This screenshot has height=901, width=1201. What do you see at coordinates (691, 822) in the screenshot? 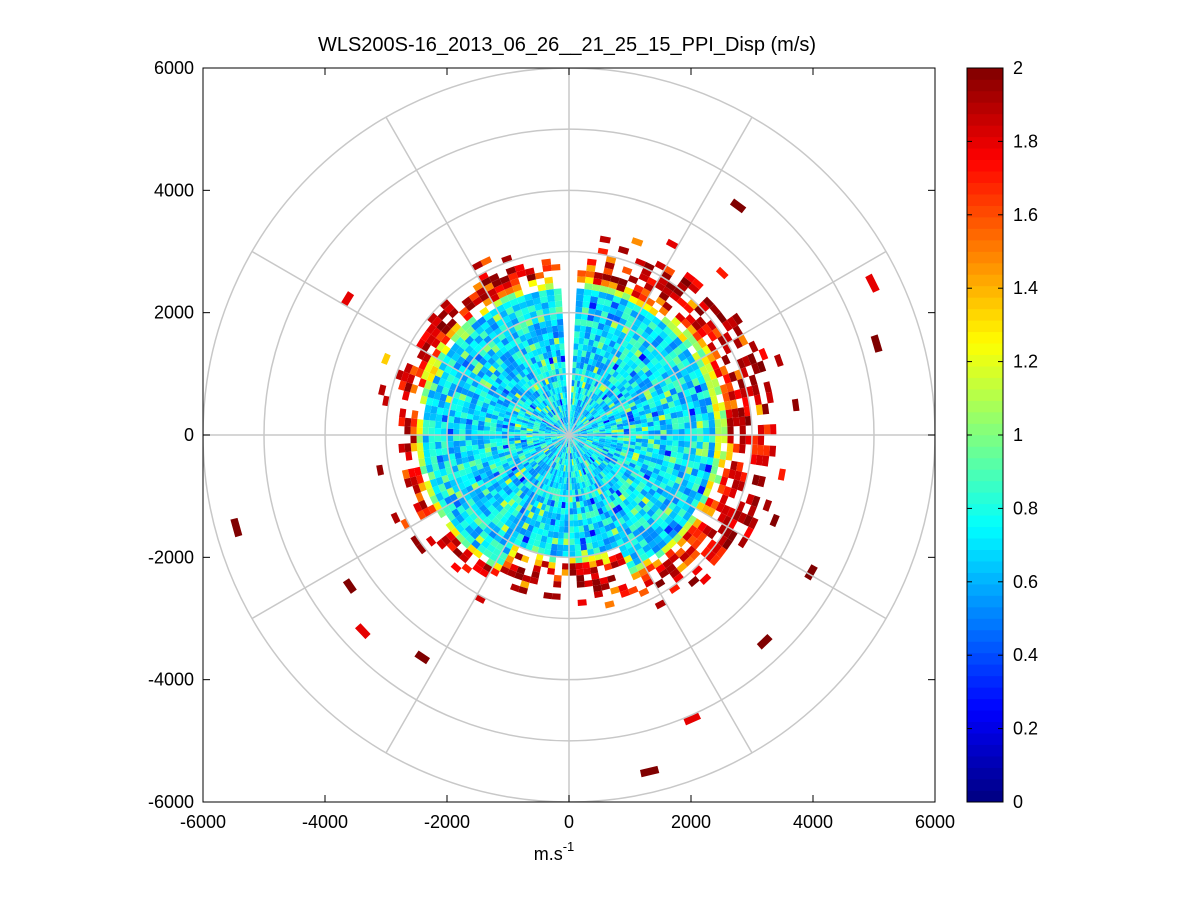
I see `x-tick-label: 2000` at bounding box center [691, 822].